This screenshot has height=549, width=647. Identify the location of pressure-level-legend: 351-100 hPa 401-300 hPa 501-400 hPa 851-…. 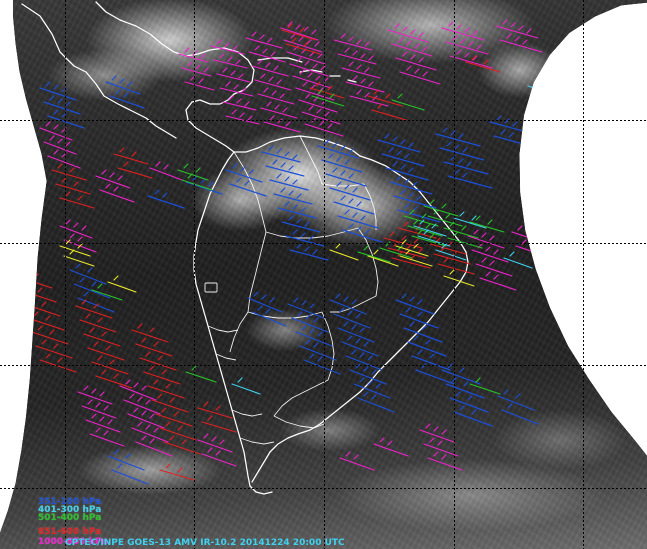
(100, 523).